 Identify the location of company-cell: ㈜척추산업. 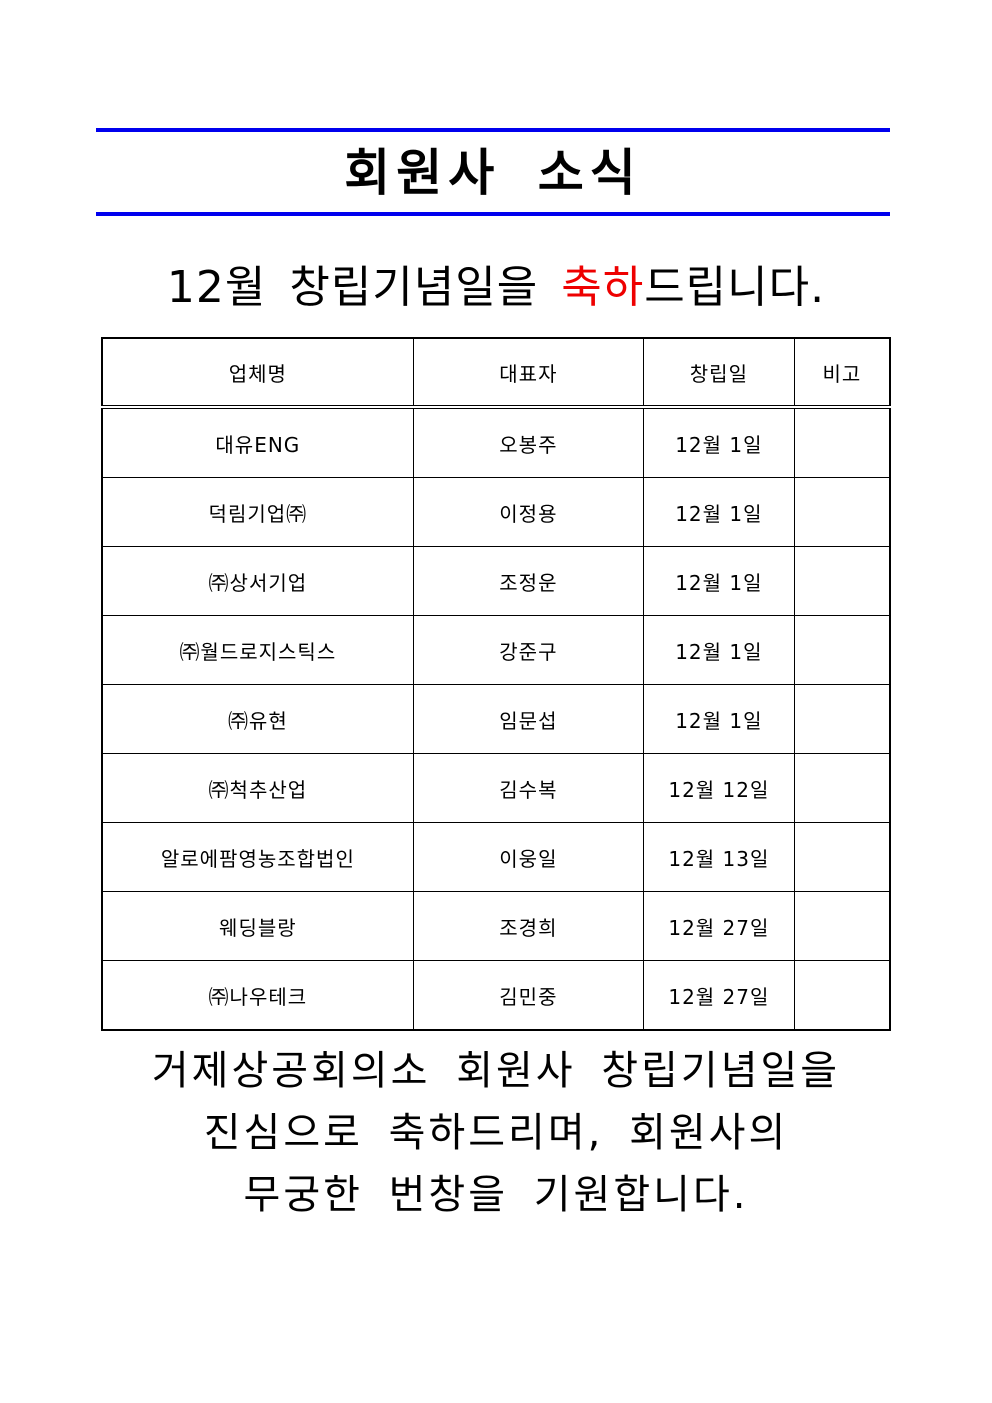
(257, 788).